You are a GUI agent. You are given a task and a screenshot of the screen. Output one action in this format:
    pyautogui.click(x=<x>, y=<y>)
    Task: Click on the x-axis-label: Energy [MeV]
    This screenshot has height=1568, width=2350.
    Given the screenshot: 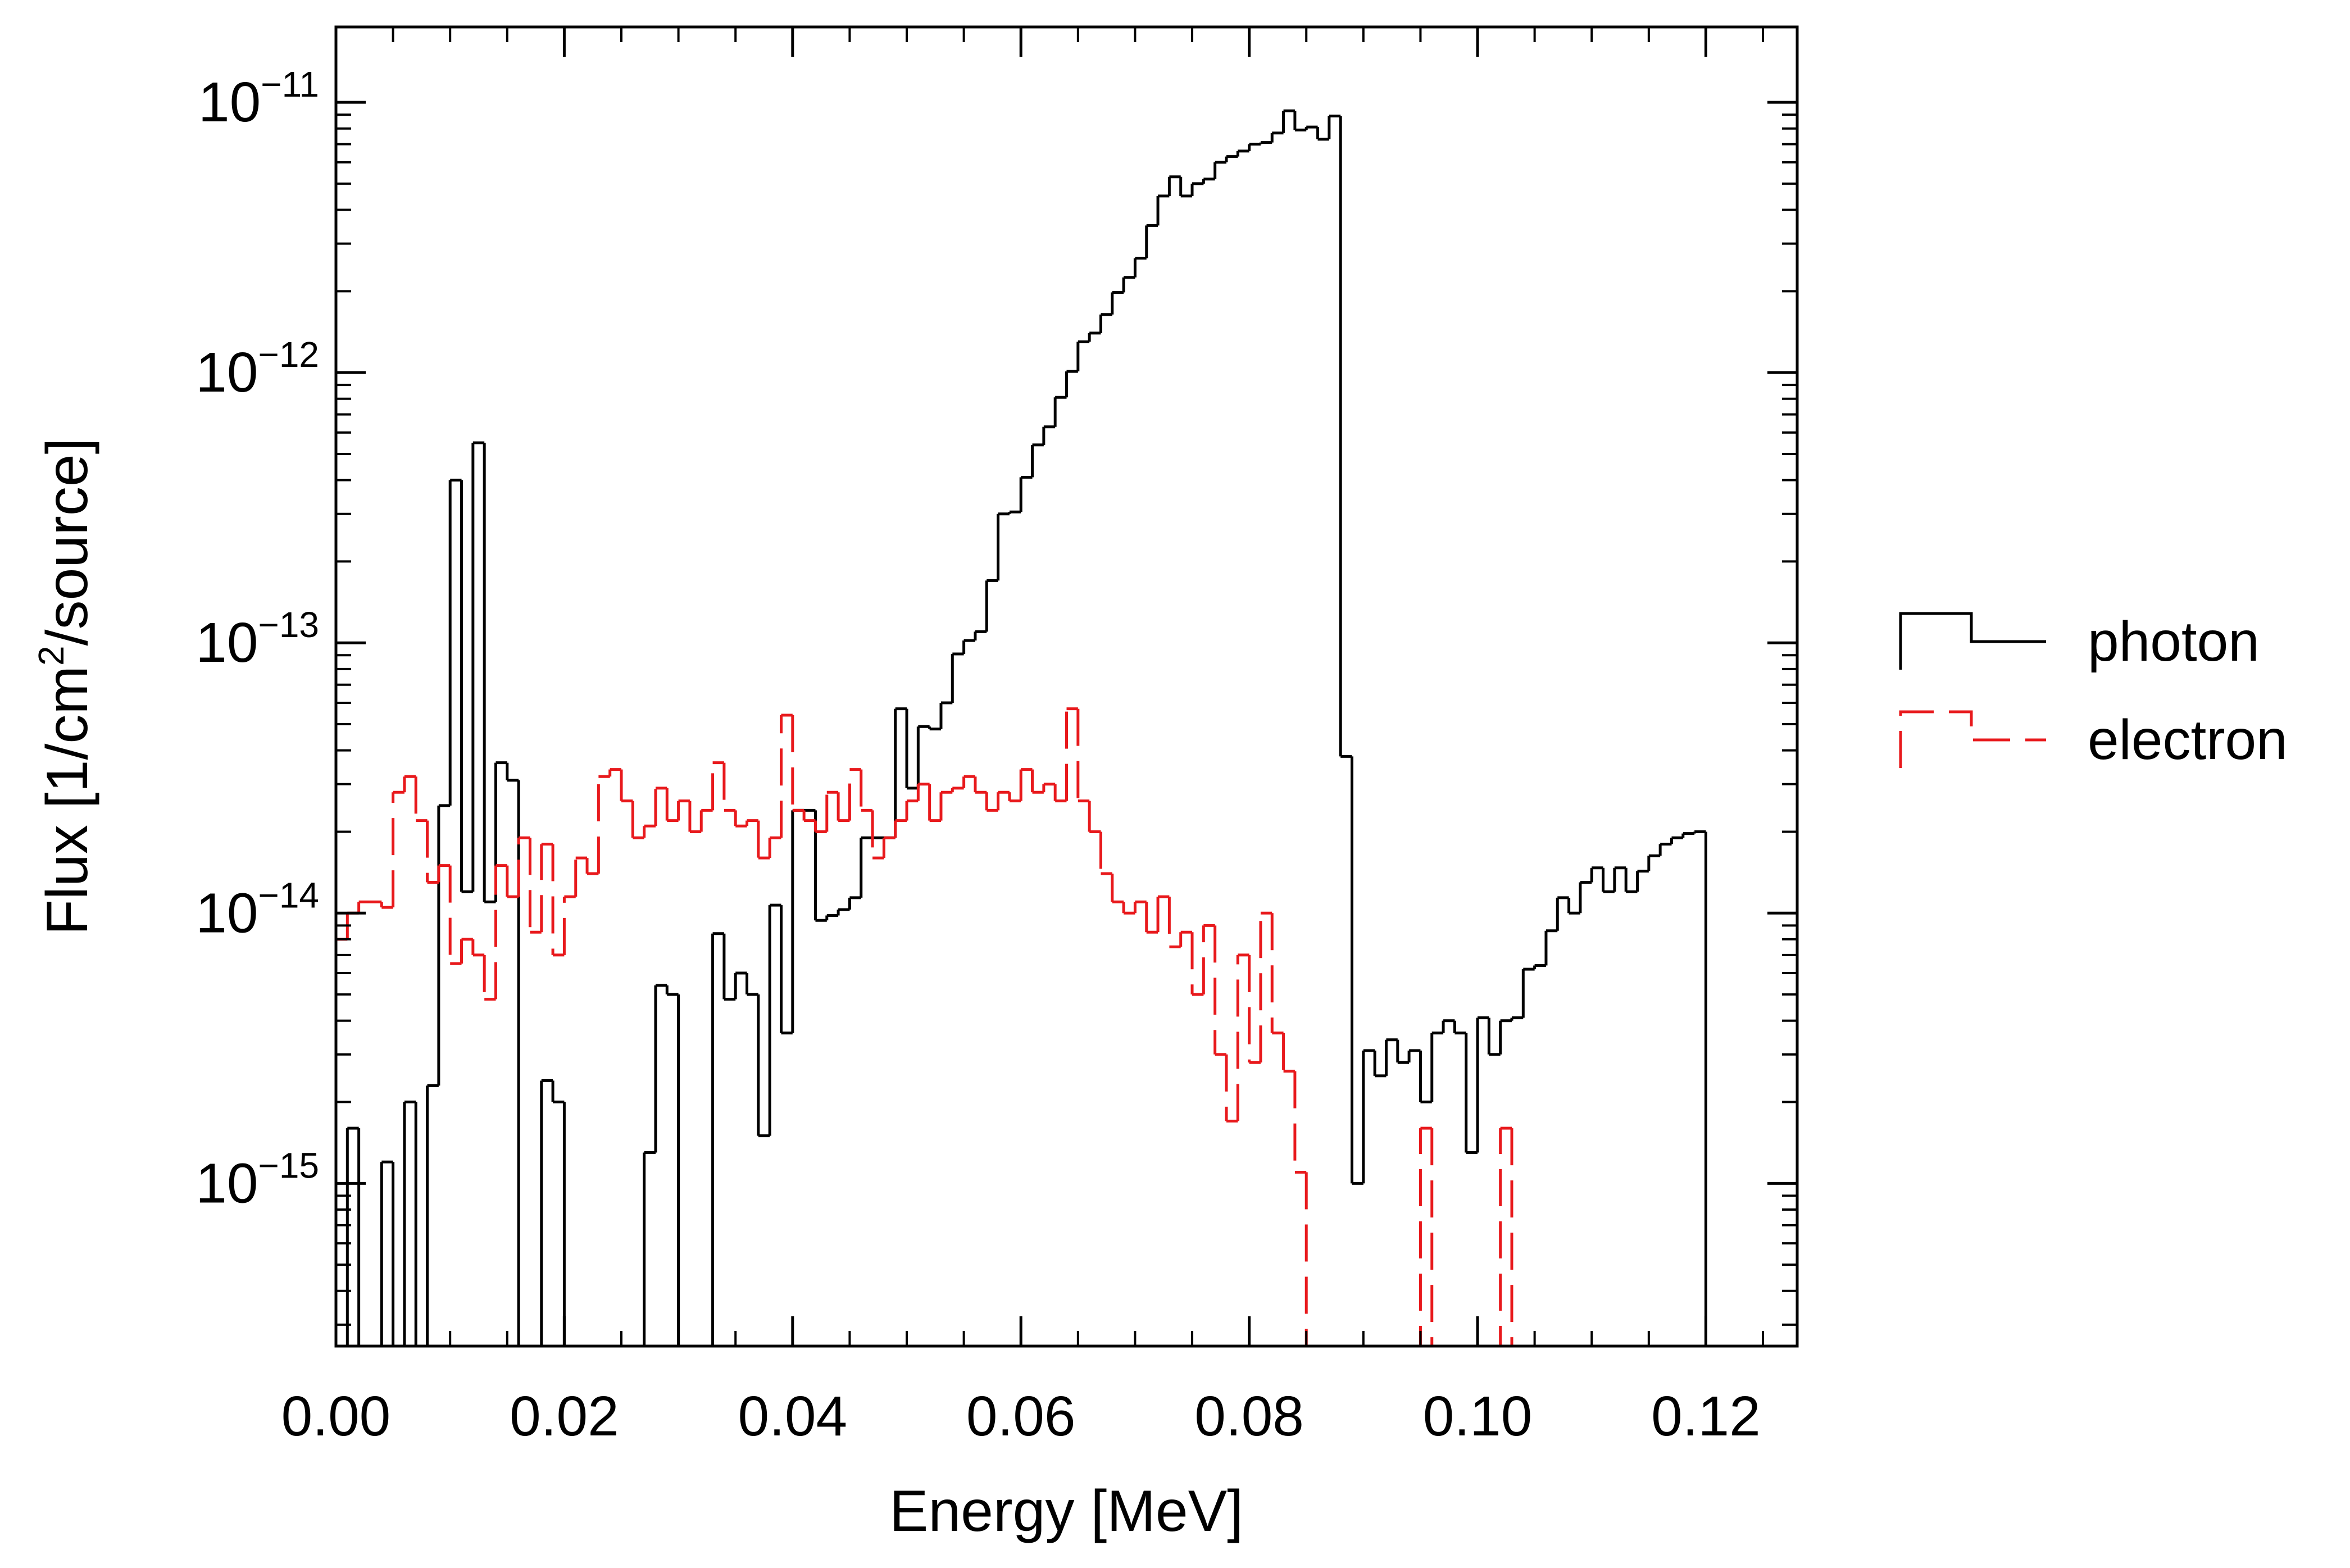 What is the action you would take?
    pyautogui.click(x=1066, y=1511)
    